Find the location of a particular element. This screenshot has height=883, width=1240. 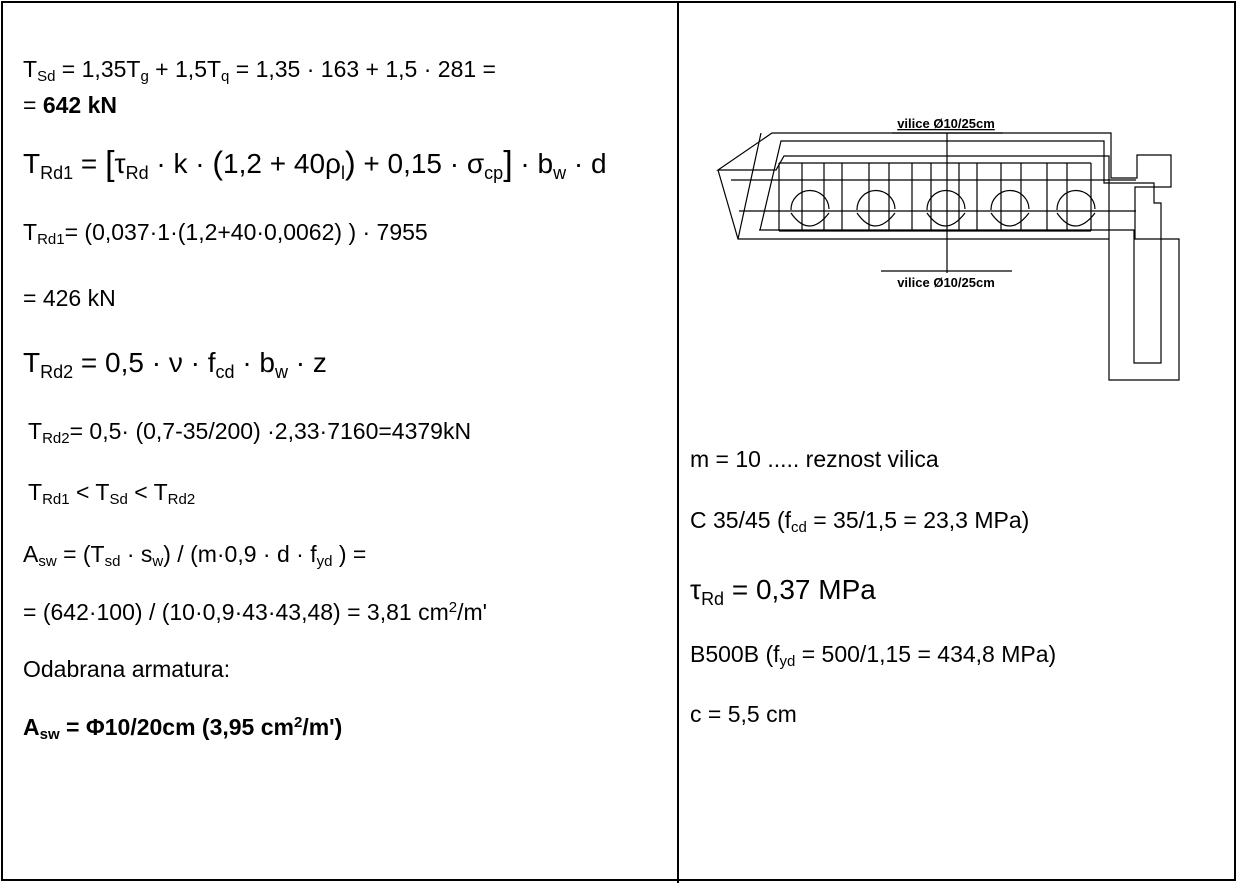

beam-end-line is located at coordinates (913, 204).